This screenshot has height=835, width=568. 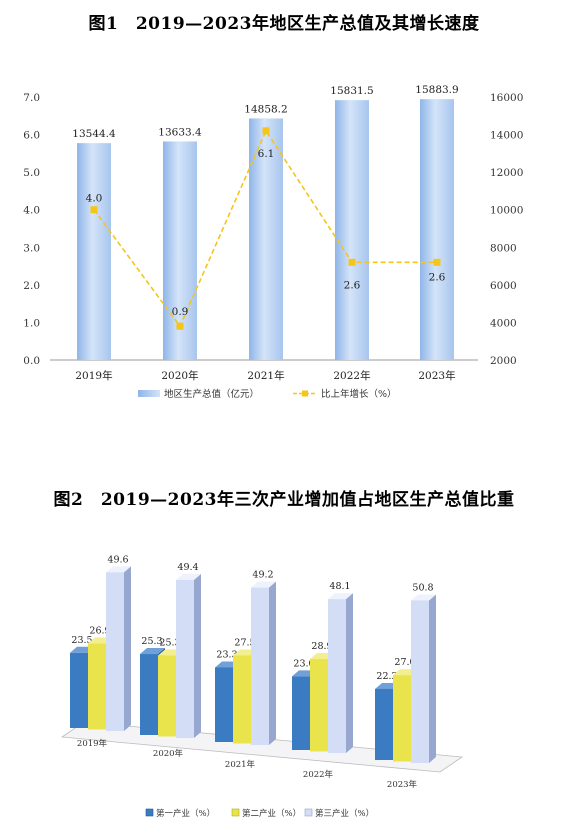 I want to click on tertiary-industry-bar: 49.6, so click(x=118, y=642).